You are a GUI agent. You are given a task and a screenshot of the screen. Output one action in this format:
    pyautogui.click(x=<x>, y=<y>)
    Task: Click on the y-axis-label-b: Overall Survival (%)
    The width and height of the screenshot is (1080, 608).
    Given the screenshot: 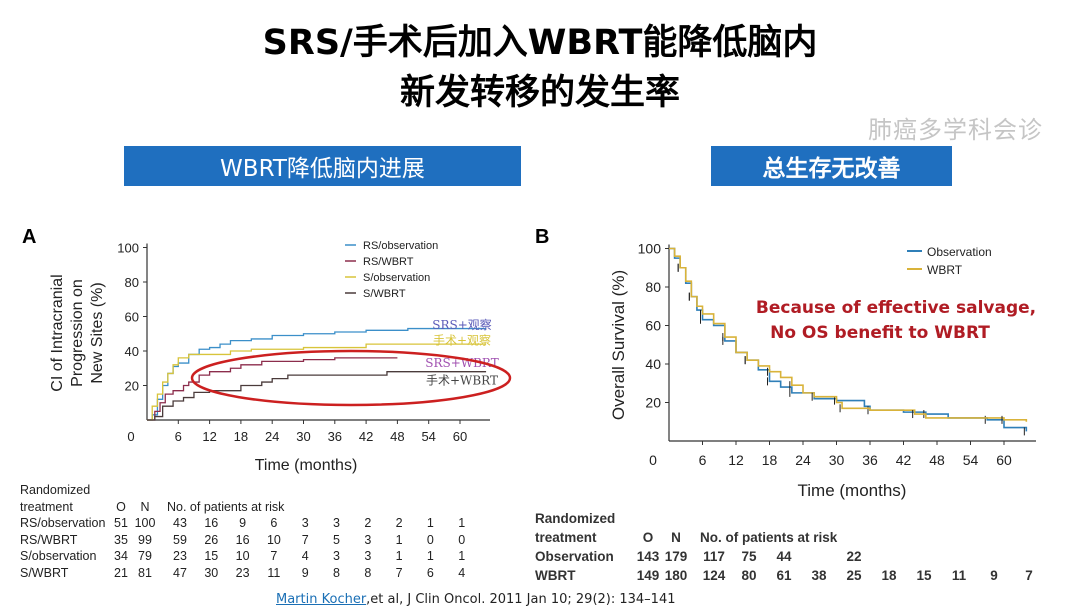 What is the action you would take?
    pyautogui.click(x=618, y=345)
    